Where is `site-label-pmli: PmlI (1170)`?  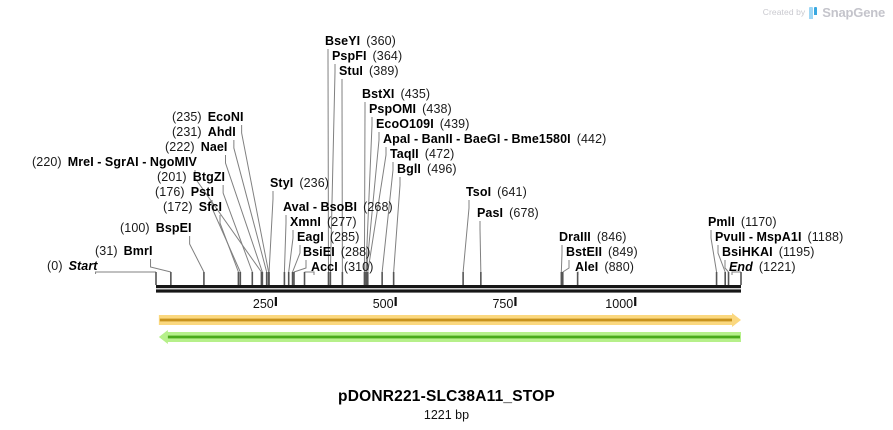 site-label-pmli: PmlI (1170) is located at coordinates (742, 223).